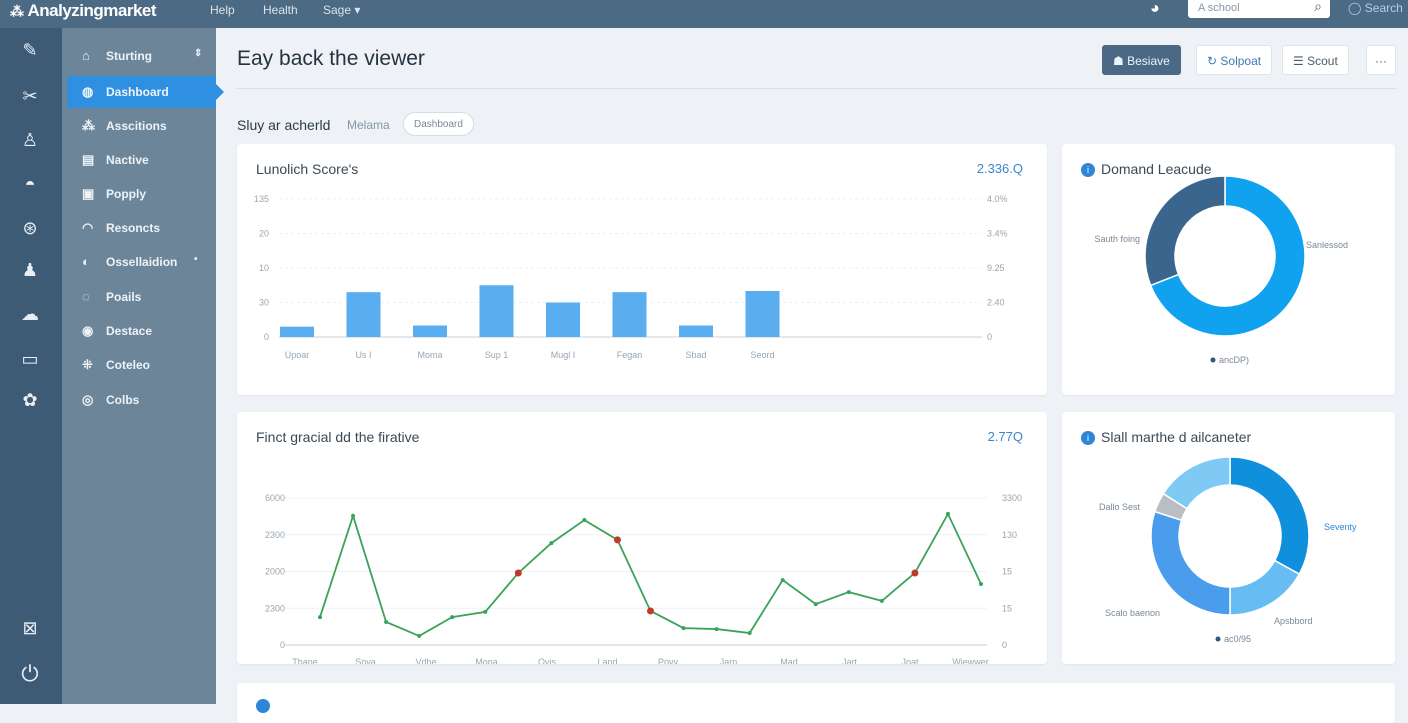 The width and height of the screenshot is (1408, 723). I want to click on line-chart-title: Finct gracial dd the firative, so click(338, 437).